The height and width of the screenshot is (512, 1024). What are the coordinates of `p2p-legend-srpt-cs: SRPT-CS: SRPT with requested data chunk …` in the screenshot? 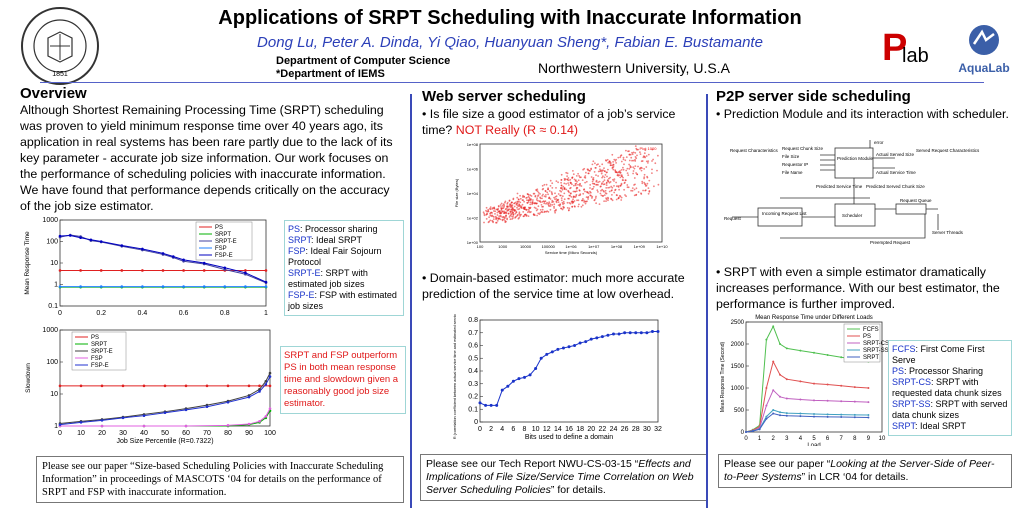 It's located at (947, 387).